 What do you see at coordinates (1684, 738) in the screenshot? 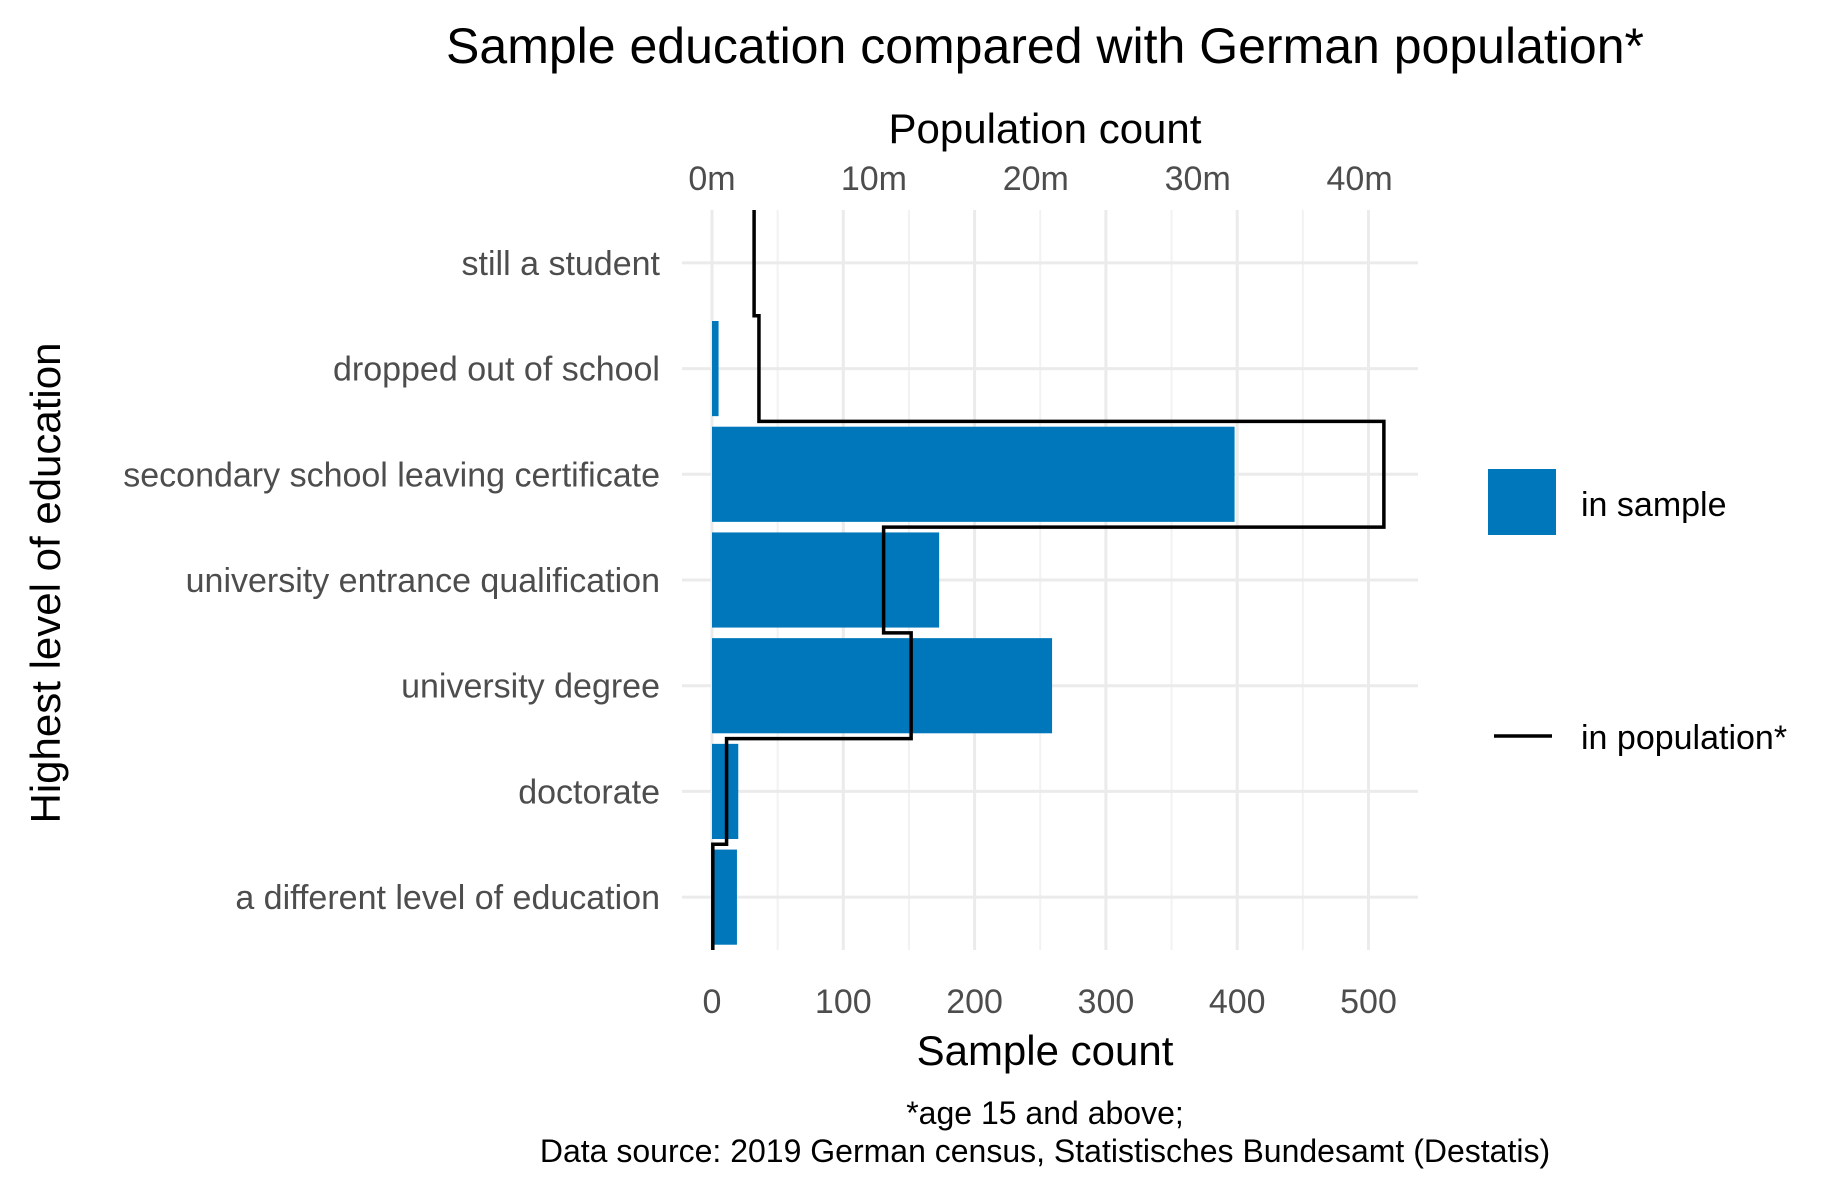
I see `legend-label-population: in population*` at bounding box center [1684, 738].